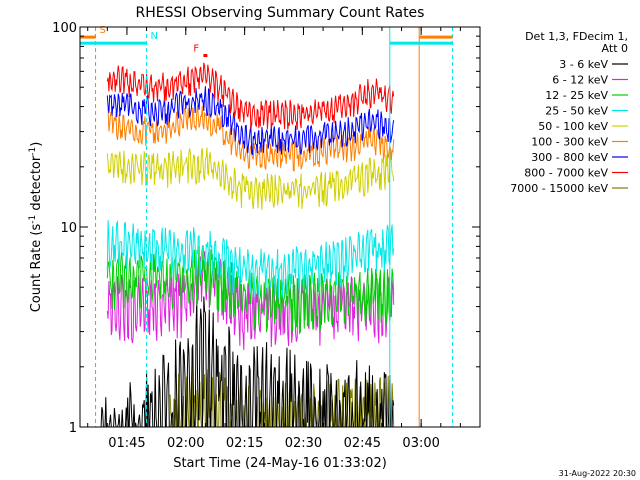 The height and width of the screenshot is (480, 640). Describe the element at coordinates (36, 144) in the screenshot. I see `y-axis-label-end: )` at that location.